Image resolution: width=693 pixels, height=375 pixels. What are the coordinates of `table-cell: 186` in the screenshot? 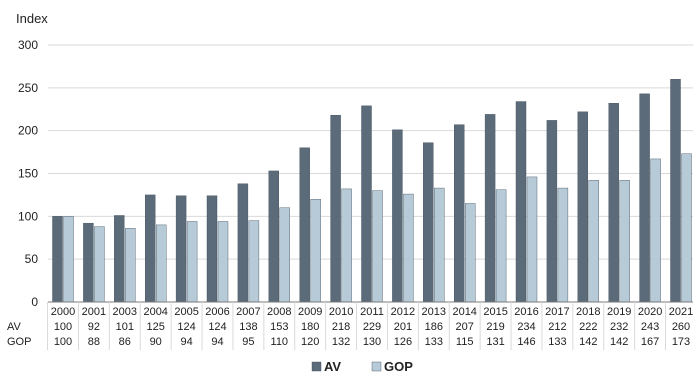 It's located at (434, 327).